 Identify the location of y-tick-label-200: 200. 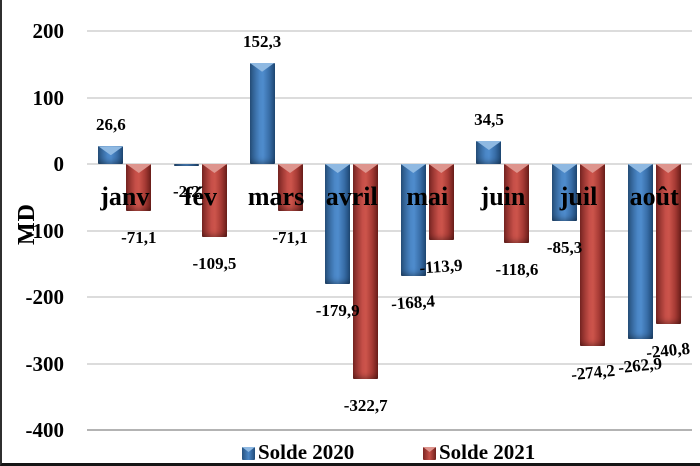
(48, 31).